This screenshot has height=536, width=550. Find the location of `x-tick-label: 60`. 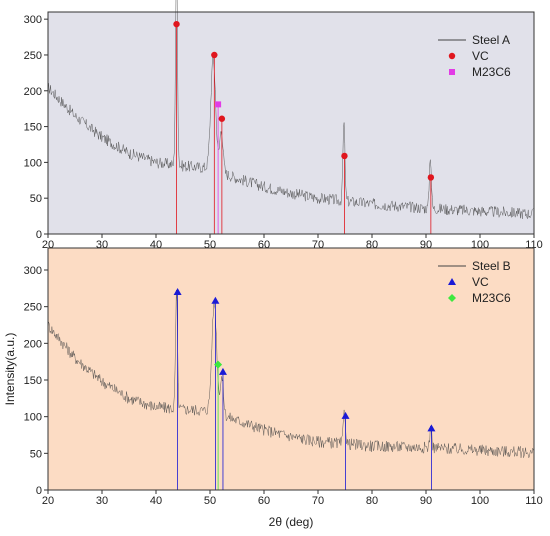

x-tick-label: 60 is located at coordinates (264, 501).